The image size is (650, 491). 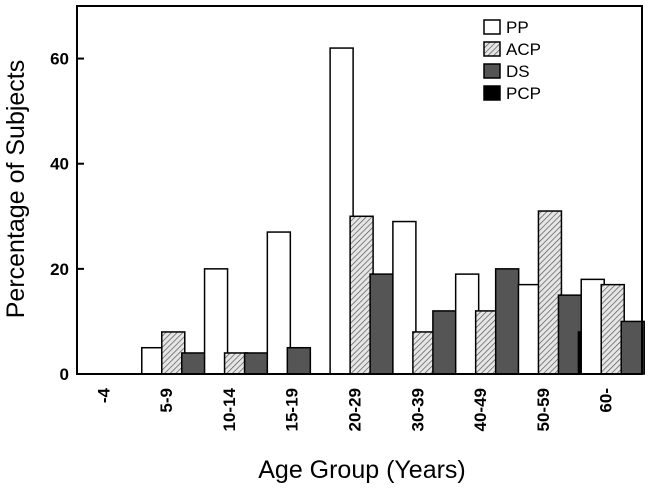 I want to click on x-tick-label-2: 10-14, so click(x=229, y=409).